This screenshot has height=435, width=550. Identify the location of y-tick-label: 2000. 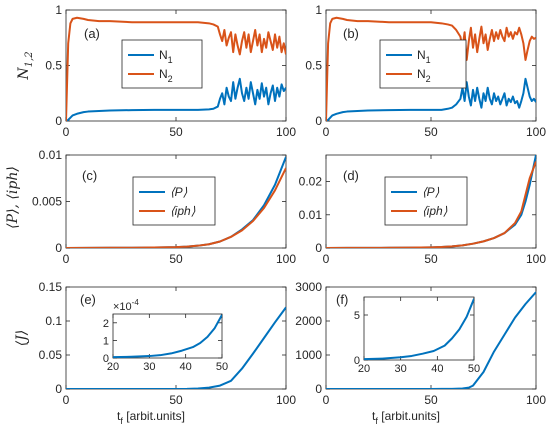
(308, 321).